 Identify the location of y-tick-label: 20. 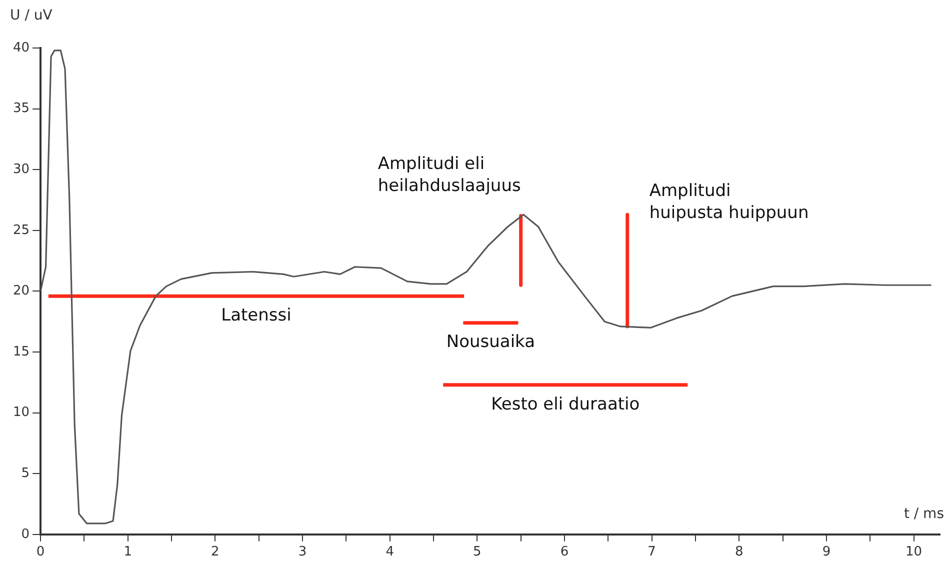
(21, 291).